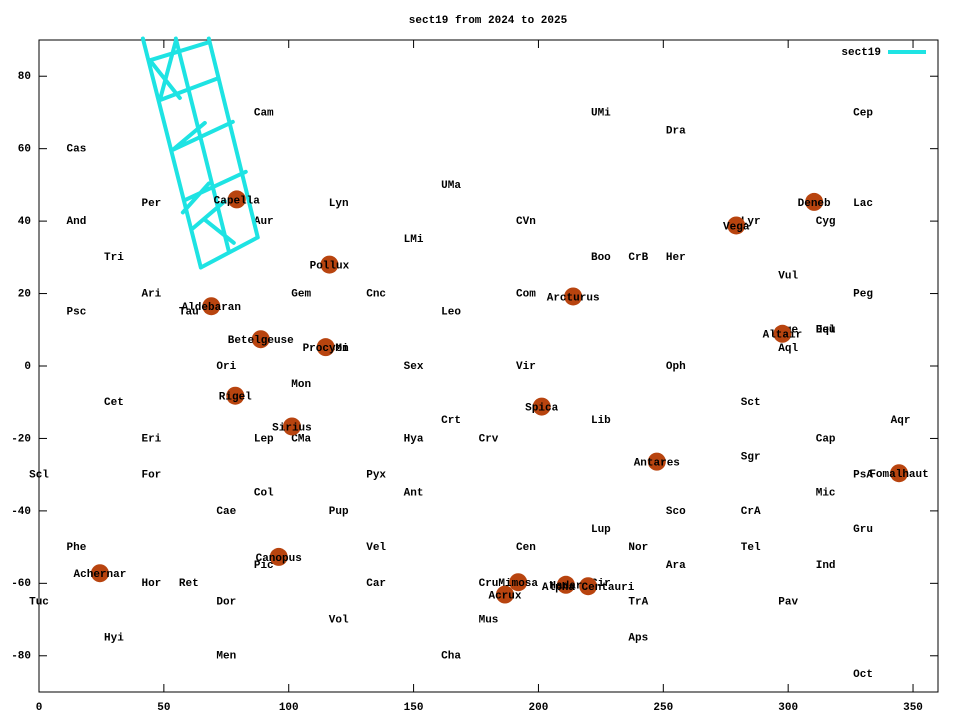  Describe the element at coordinates (114, 258) in the screenshot. I see `constellation-label: Tri` at that location.